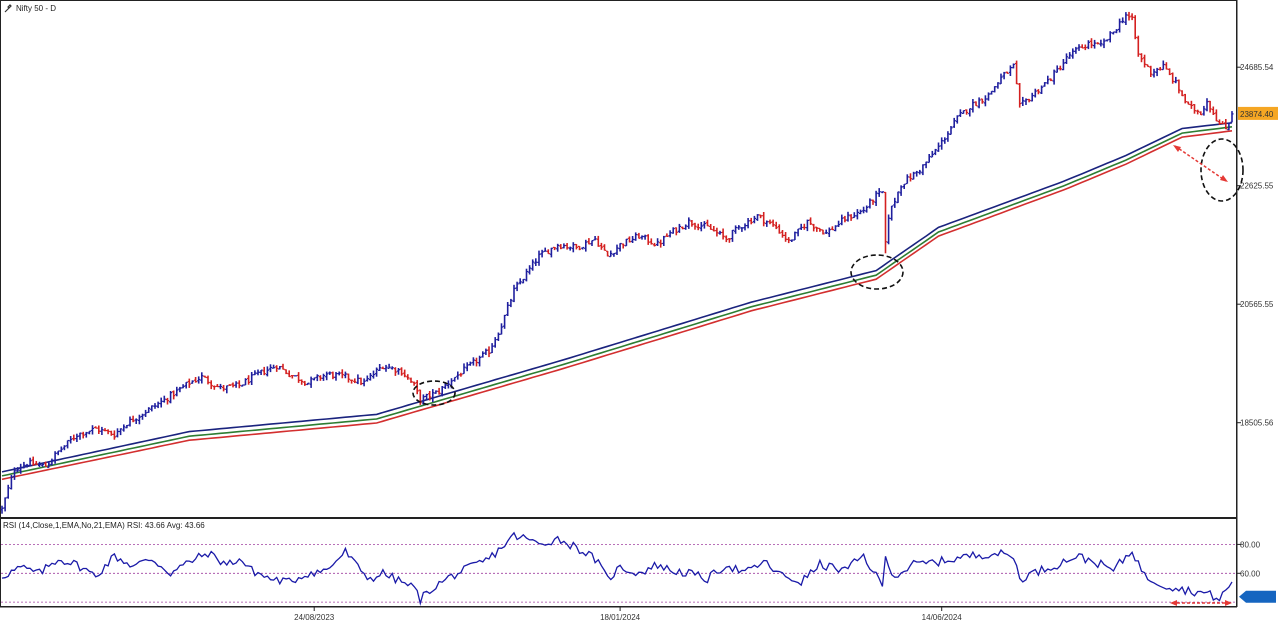 This screenshot has width=1280, height=627. What do you see at coordinates (8, 8) in the screenshot?
I see `wrench-icon` at bounding box center [8, 8].